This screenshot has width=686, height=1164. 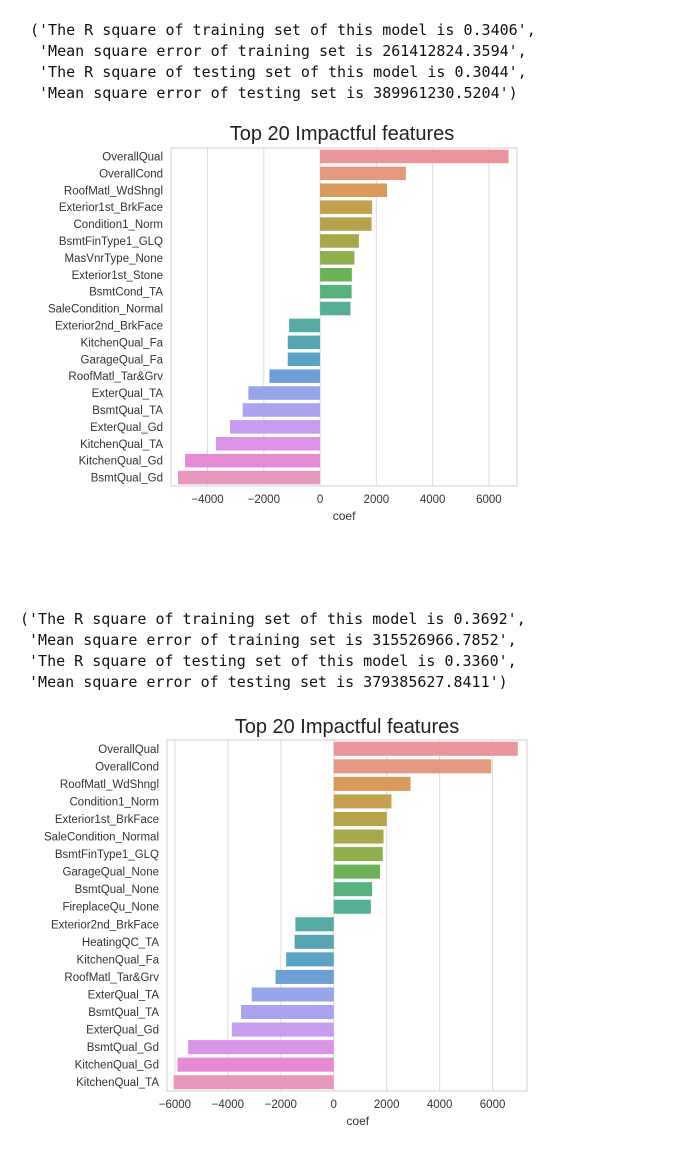 I want to click on category-label: MasVnrType_None, so click(x=114, y=259).